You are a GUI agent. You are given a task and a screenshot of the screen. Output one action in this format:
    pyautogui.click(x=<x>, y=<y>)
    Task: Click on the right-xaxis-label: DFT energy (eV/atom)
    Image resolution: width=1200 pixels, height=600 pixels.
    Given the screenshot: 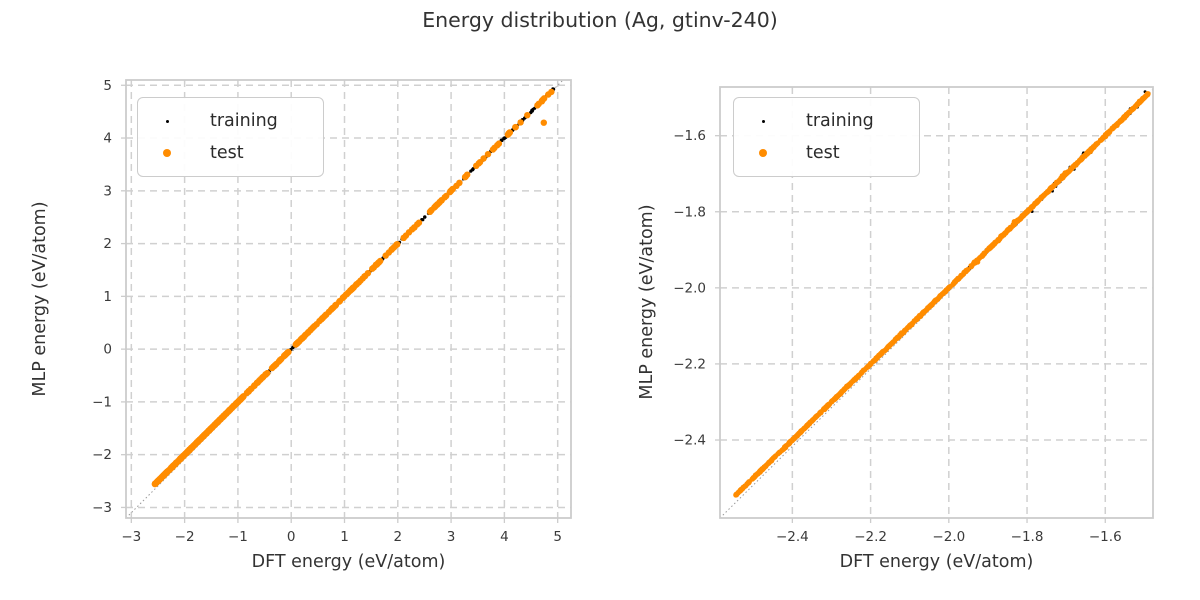 What is the action you would take?
    pyautogui.click(x=936, y=562)
    